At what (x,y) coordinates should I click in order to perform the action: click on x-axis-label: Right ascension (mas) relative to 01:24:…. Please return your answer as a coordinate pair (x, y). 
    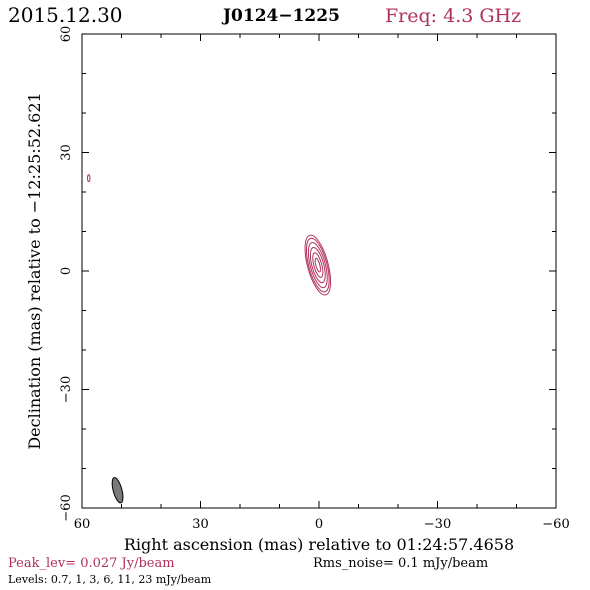
    Looking at the image, I should click on (319, 544).